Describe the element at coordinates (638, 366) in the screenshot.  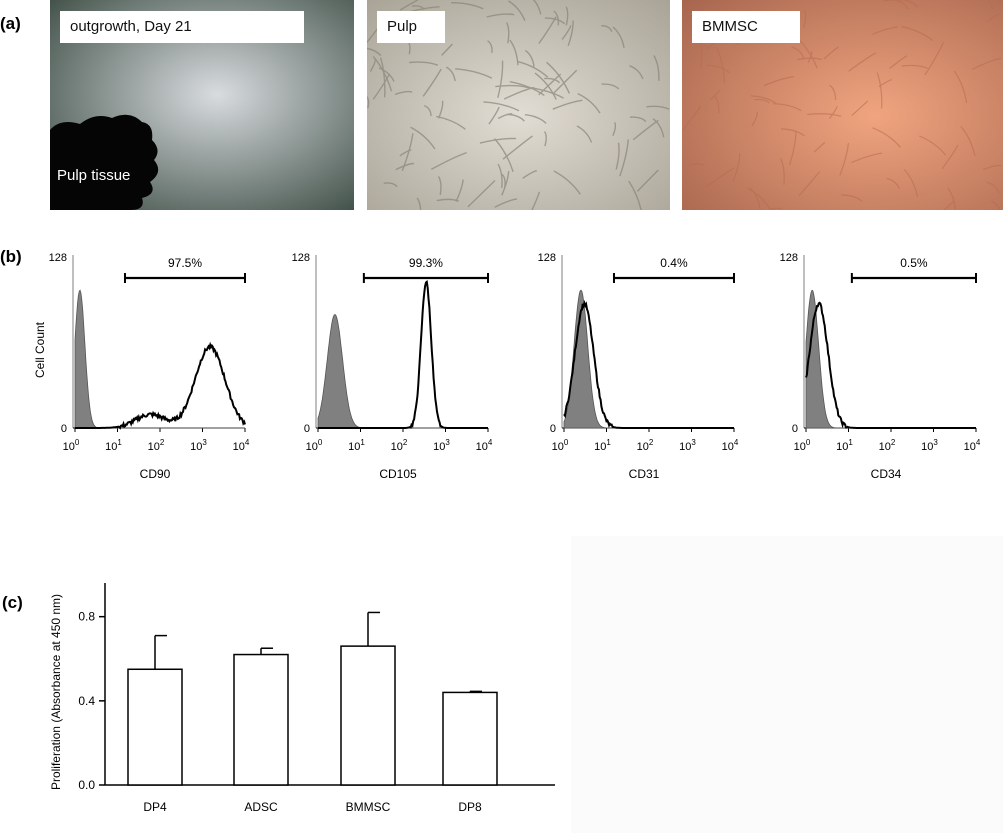
I see `histogram-cd31: 128 0 100 10¹ 10² 10³ 10⁴ 0.4% CD31` at that location.